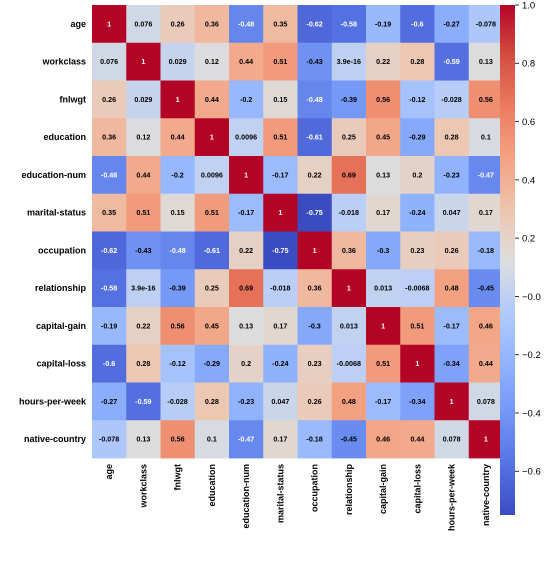 The width and height of the screenshot is (550, 581). I want to click on cell-value-label: 0.029, so click(178, 61).